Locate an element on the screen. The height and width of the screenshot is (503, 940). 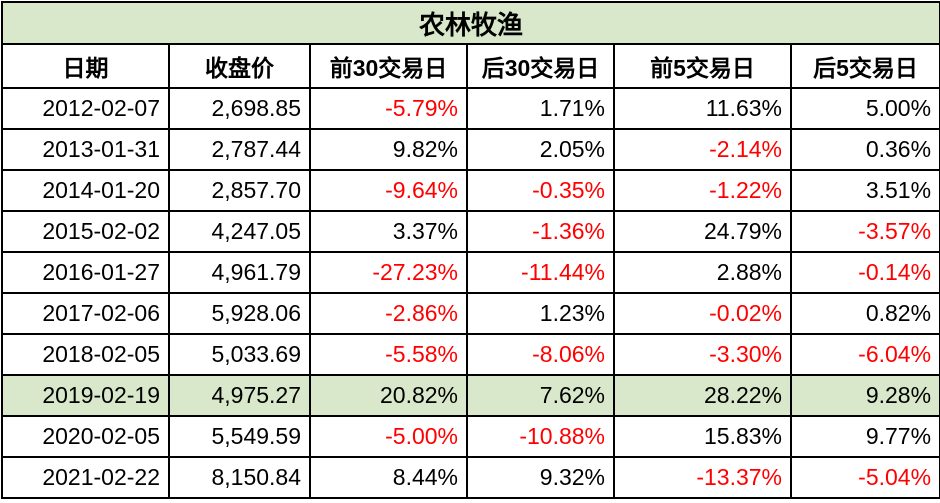
date-cell: 2012-02-07 is located at coordinates (85, 108).